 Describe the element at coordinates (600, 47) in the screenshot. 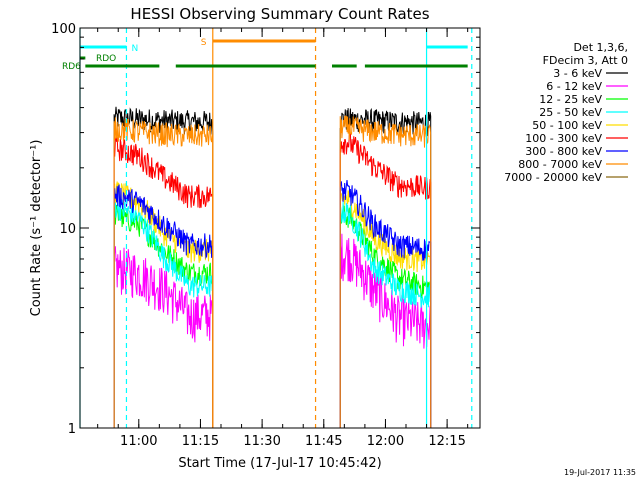

I see `legend-header-line: Det 1,3,6,` at that location.